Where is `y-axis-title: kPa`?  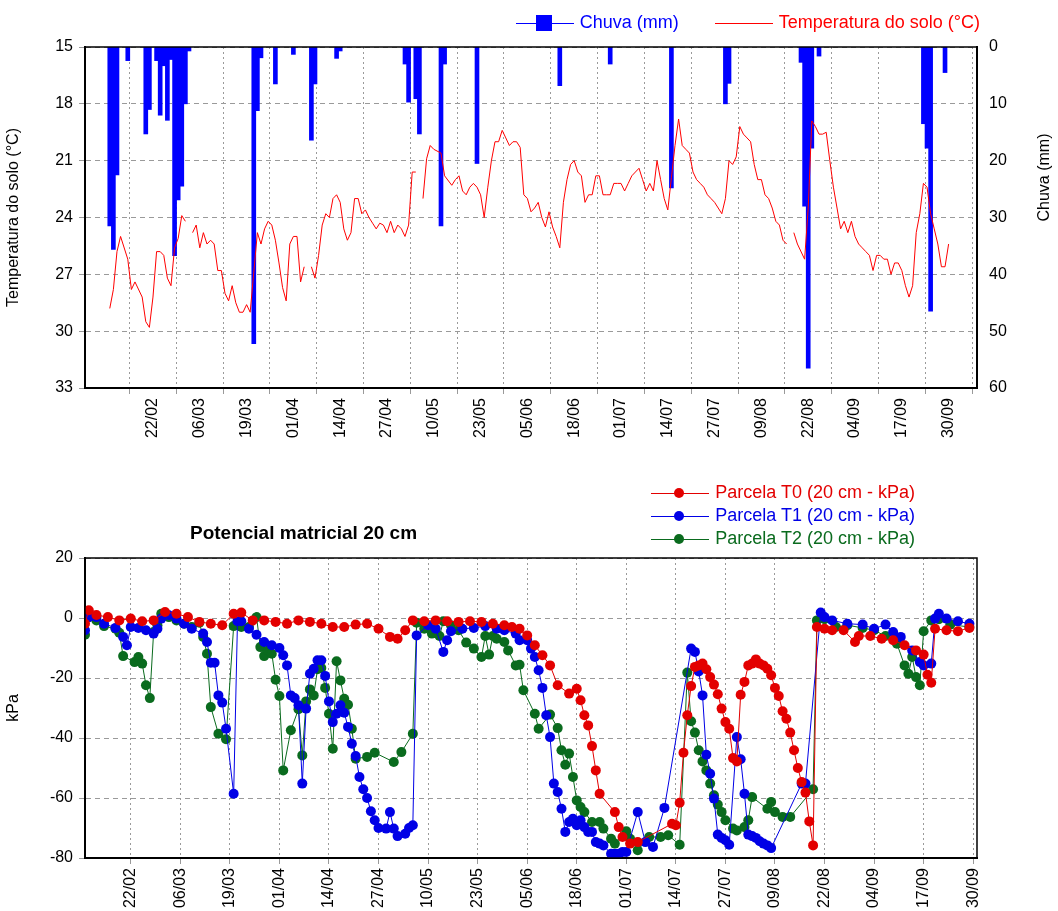 y-axis-title: kPa is located at coordinates (13, 708).